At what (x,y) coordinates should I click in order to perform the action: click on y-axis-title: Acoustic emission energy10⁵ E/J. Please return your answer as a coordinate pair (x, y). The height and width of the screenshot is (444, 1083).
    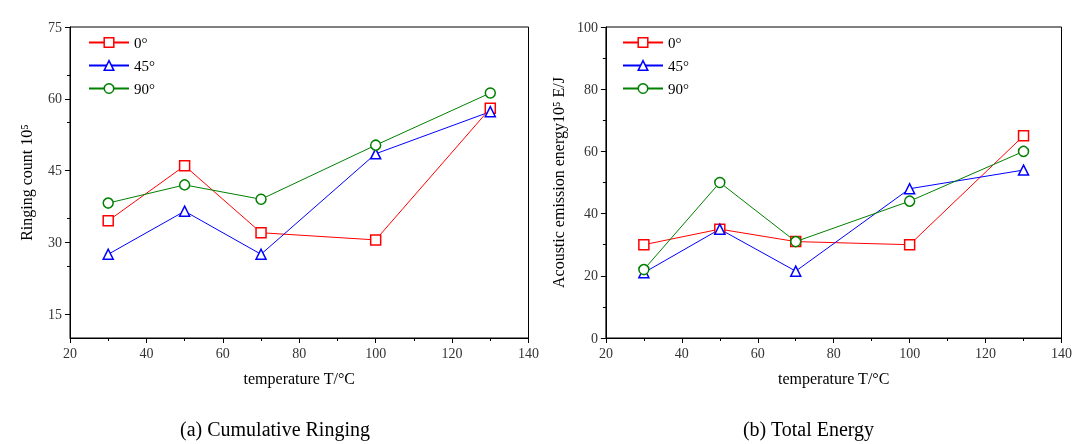
    Looking at the image, I should click on (558, 182).